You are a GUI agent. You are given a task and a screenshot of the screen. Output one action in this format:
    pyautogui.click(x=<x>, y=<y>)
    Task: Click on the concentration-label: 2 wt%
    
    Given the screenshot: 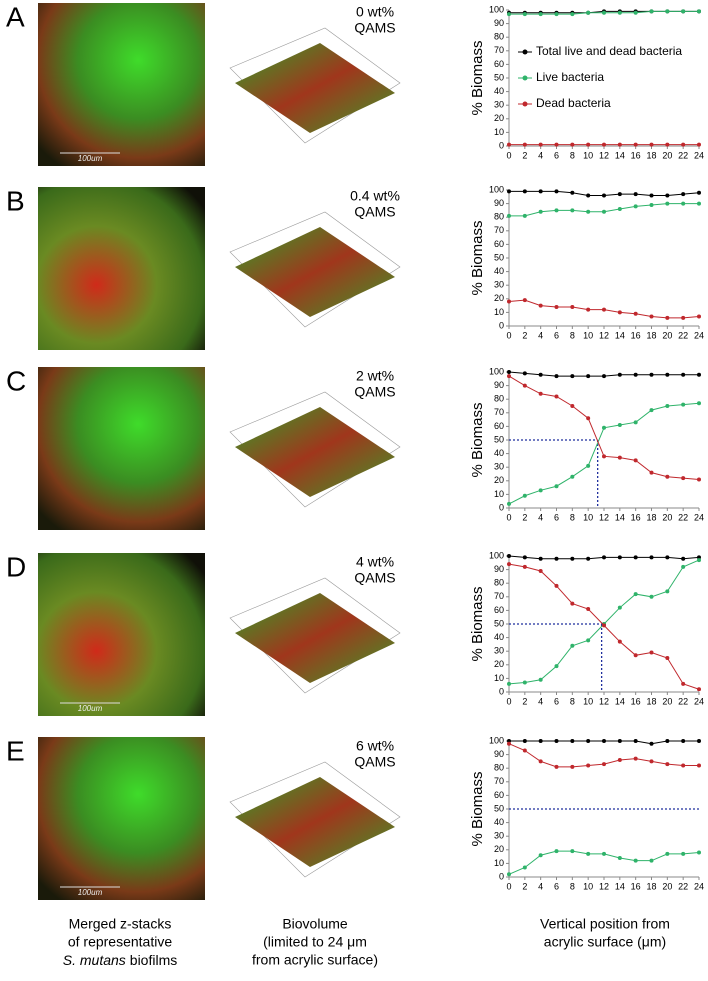 What is the action you would take?
    pyautogui.click(x=375, y=376)
    